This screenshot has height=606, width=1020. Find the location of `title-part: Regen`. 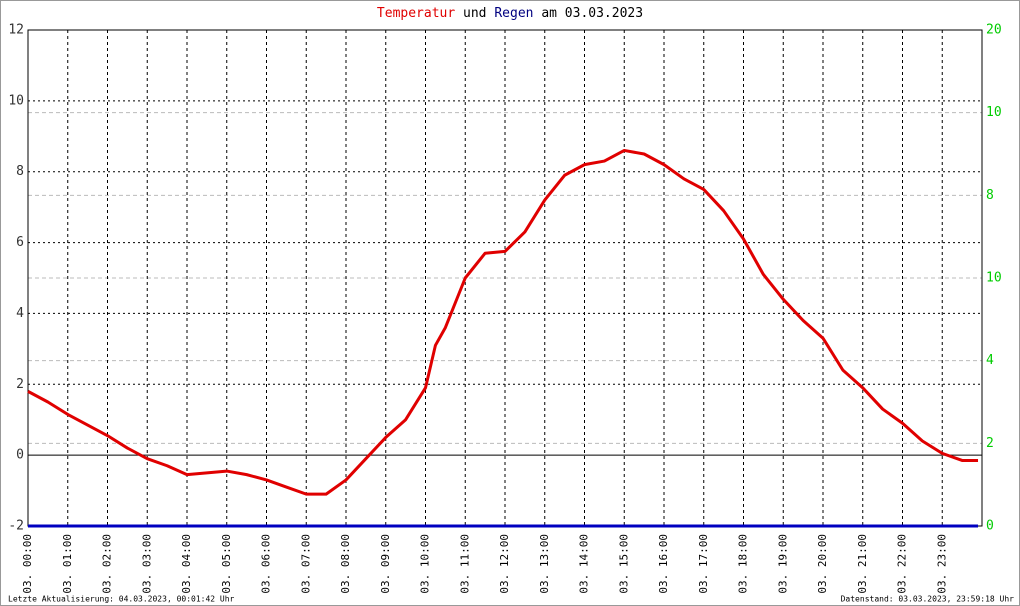

title-part: Regen is located at coordinates (513, 13).